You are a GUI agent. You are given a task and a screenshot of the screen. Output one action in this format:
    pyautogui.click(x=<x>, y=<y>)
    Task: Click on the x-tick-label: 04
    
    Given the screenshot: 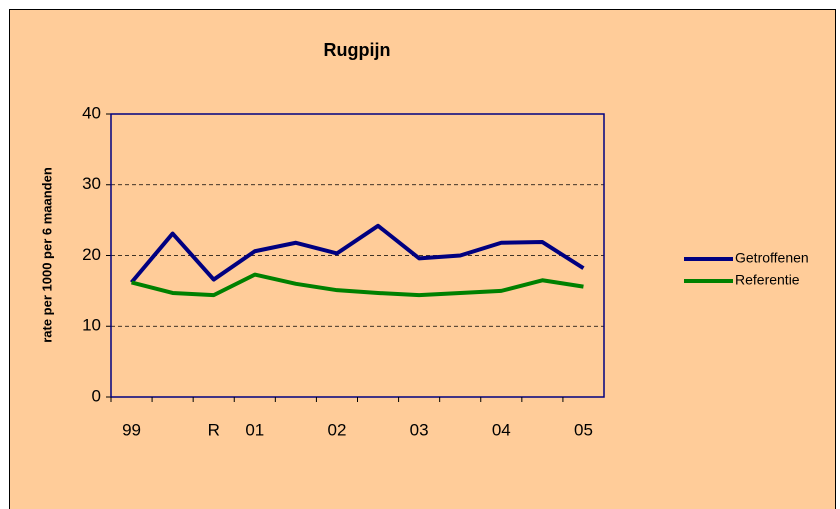 What is the action you would take?
    pyautogui.click(x=501, y=429)
    